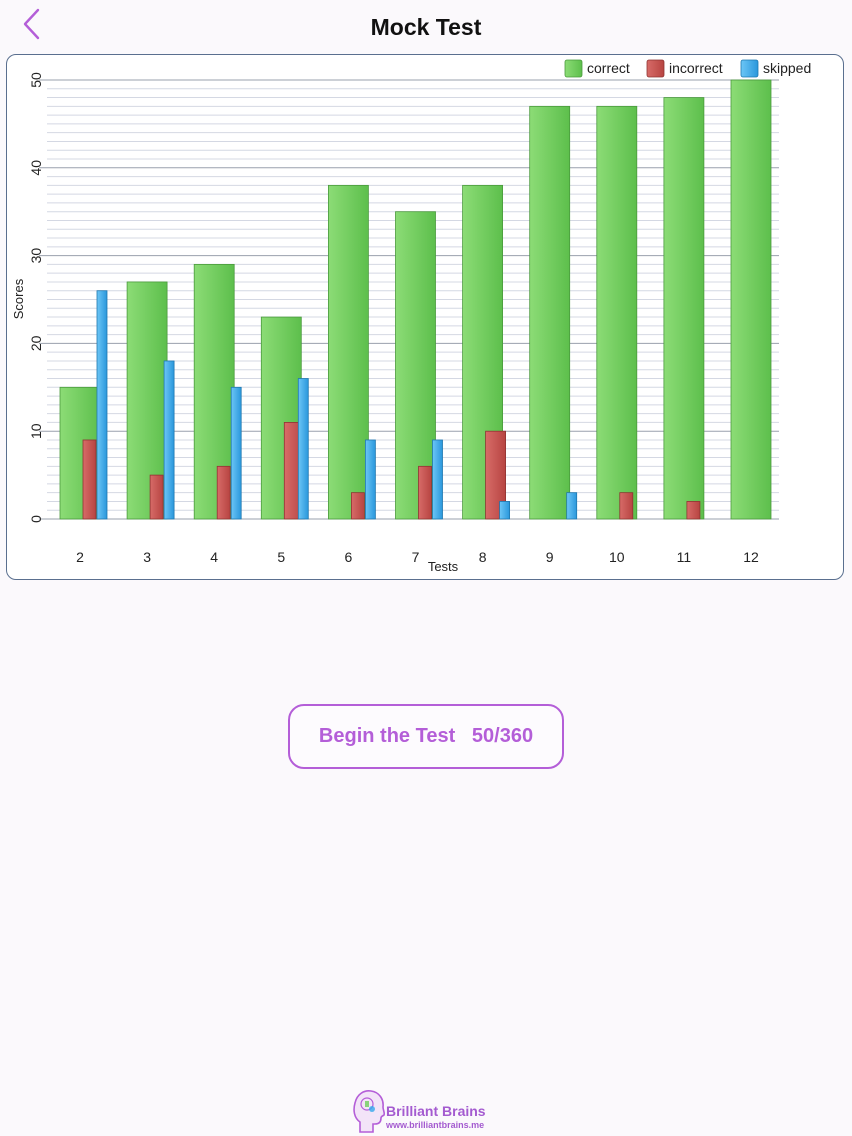 This screenshot has width=852, height=1136. Describe the element at coordinates (349, 557) in the screenshot. I see `x-tick-label: 6` at that location.